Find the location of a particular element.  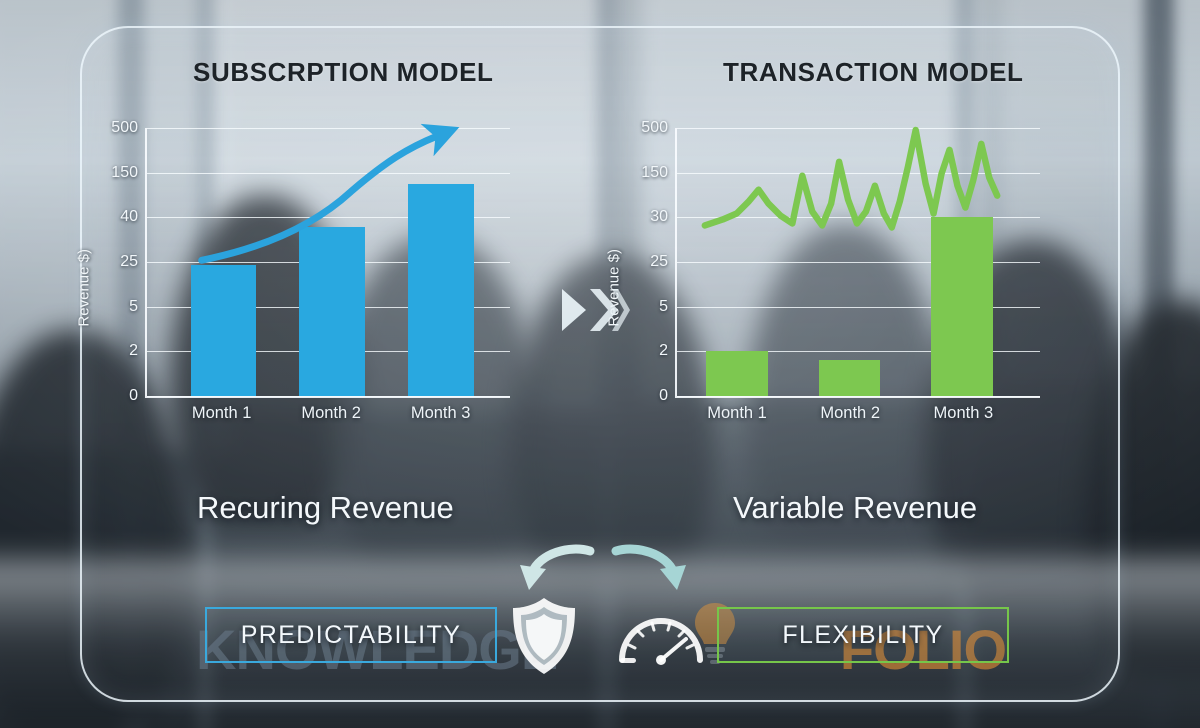

left-y-axis-title: Revenue $) is located at coordinates (84, 305).